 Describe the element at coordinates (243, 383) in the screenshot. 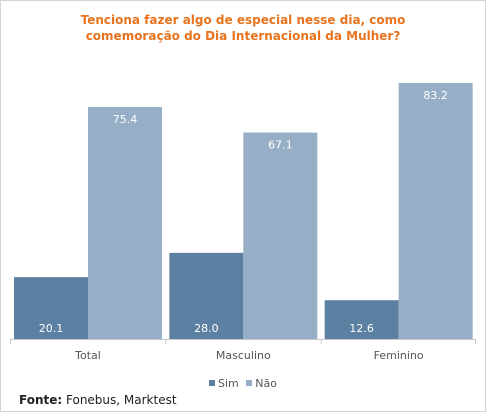

I see `legend: Sim Não` at that location.